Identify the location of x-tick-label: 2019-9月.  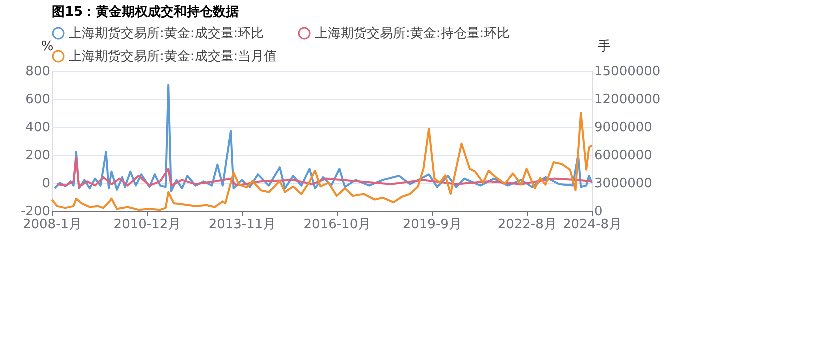
(432, 225).